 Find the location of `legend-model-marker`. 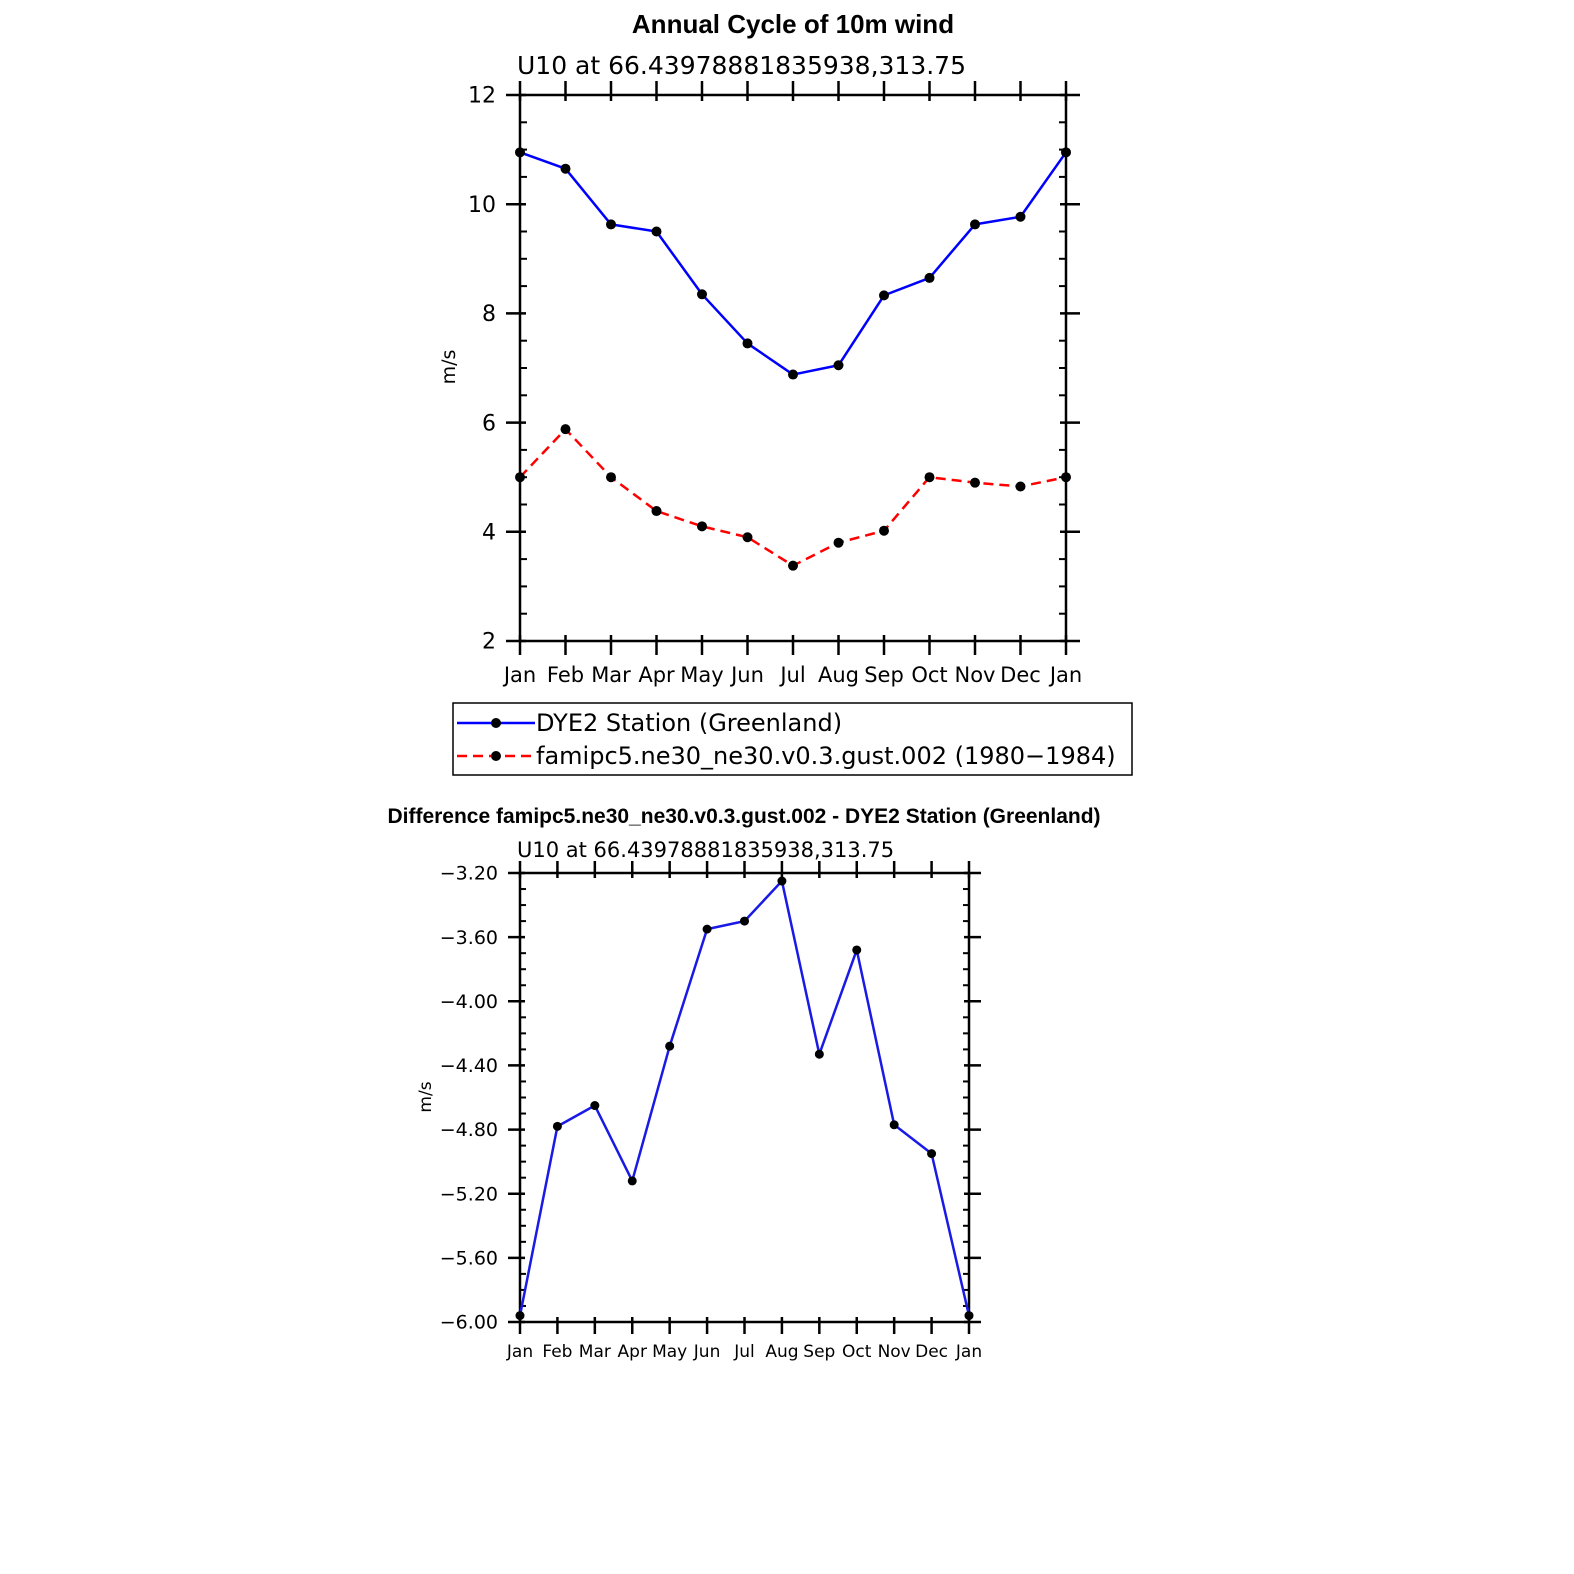

legend-model-marker is located at coordinates (496, 756).